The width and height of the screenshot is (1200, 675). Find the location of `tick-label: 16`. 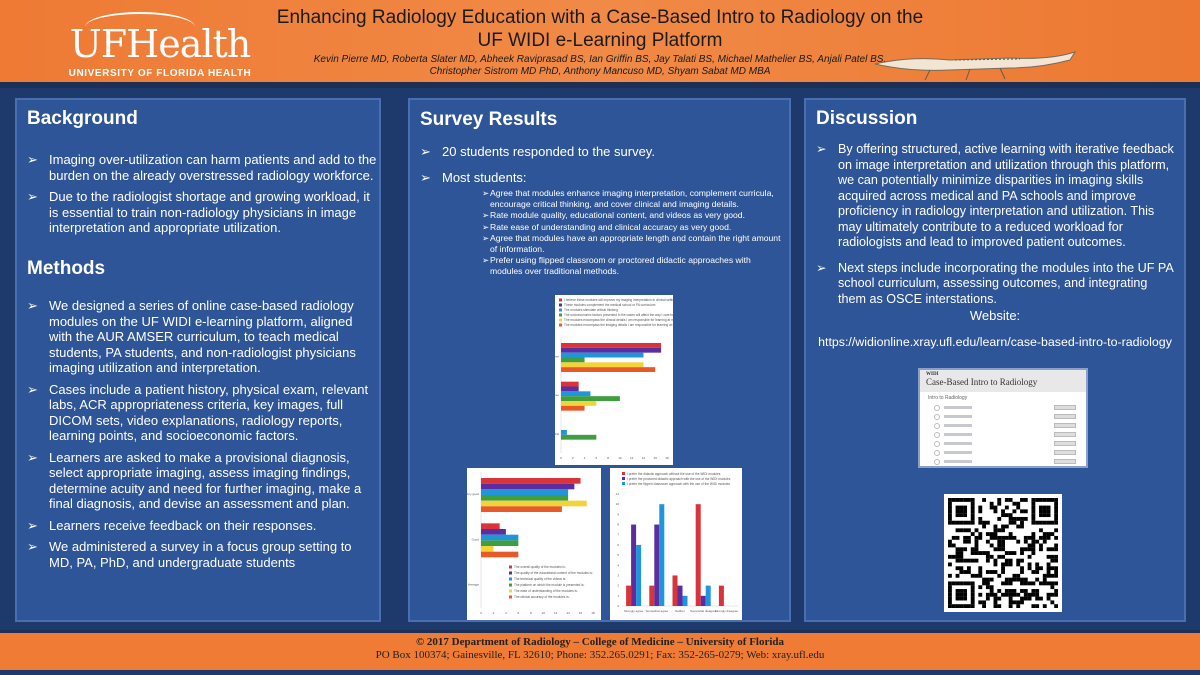

tick-label: 16 is located at coordinates (581, 613).